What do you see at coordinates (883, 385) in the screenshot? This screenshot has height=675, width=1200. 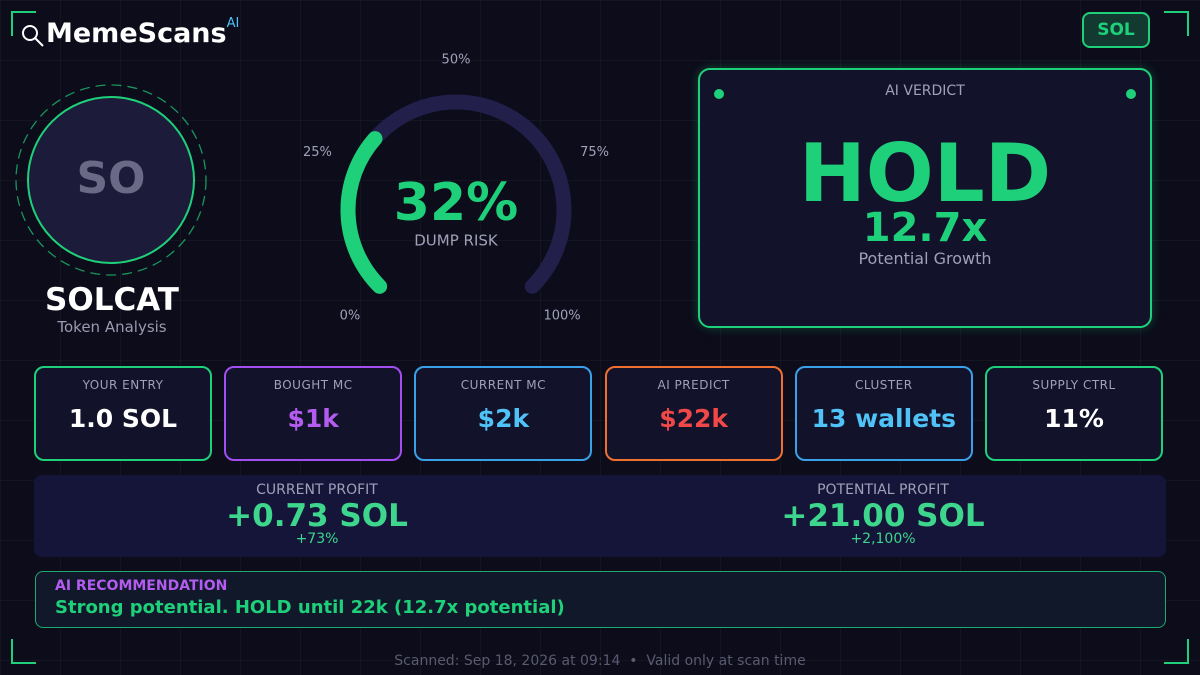 I see `stat-label: CLUSTER` at bounding box center [883, 385].